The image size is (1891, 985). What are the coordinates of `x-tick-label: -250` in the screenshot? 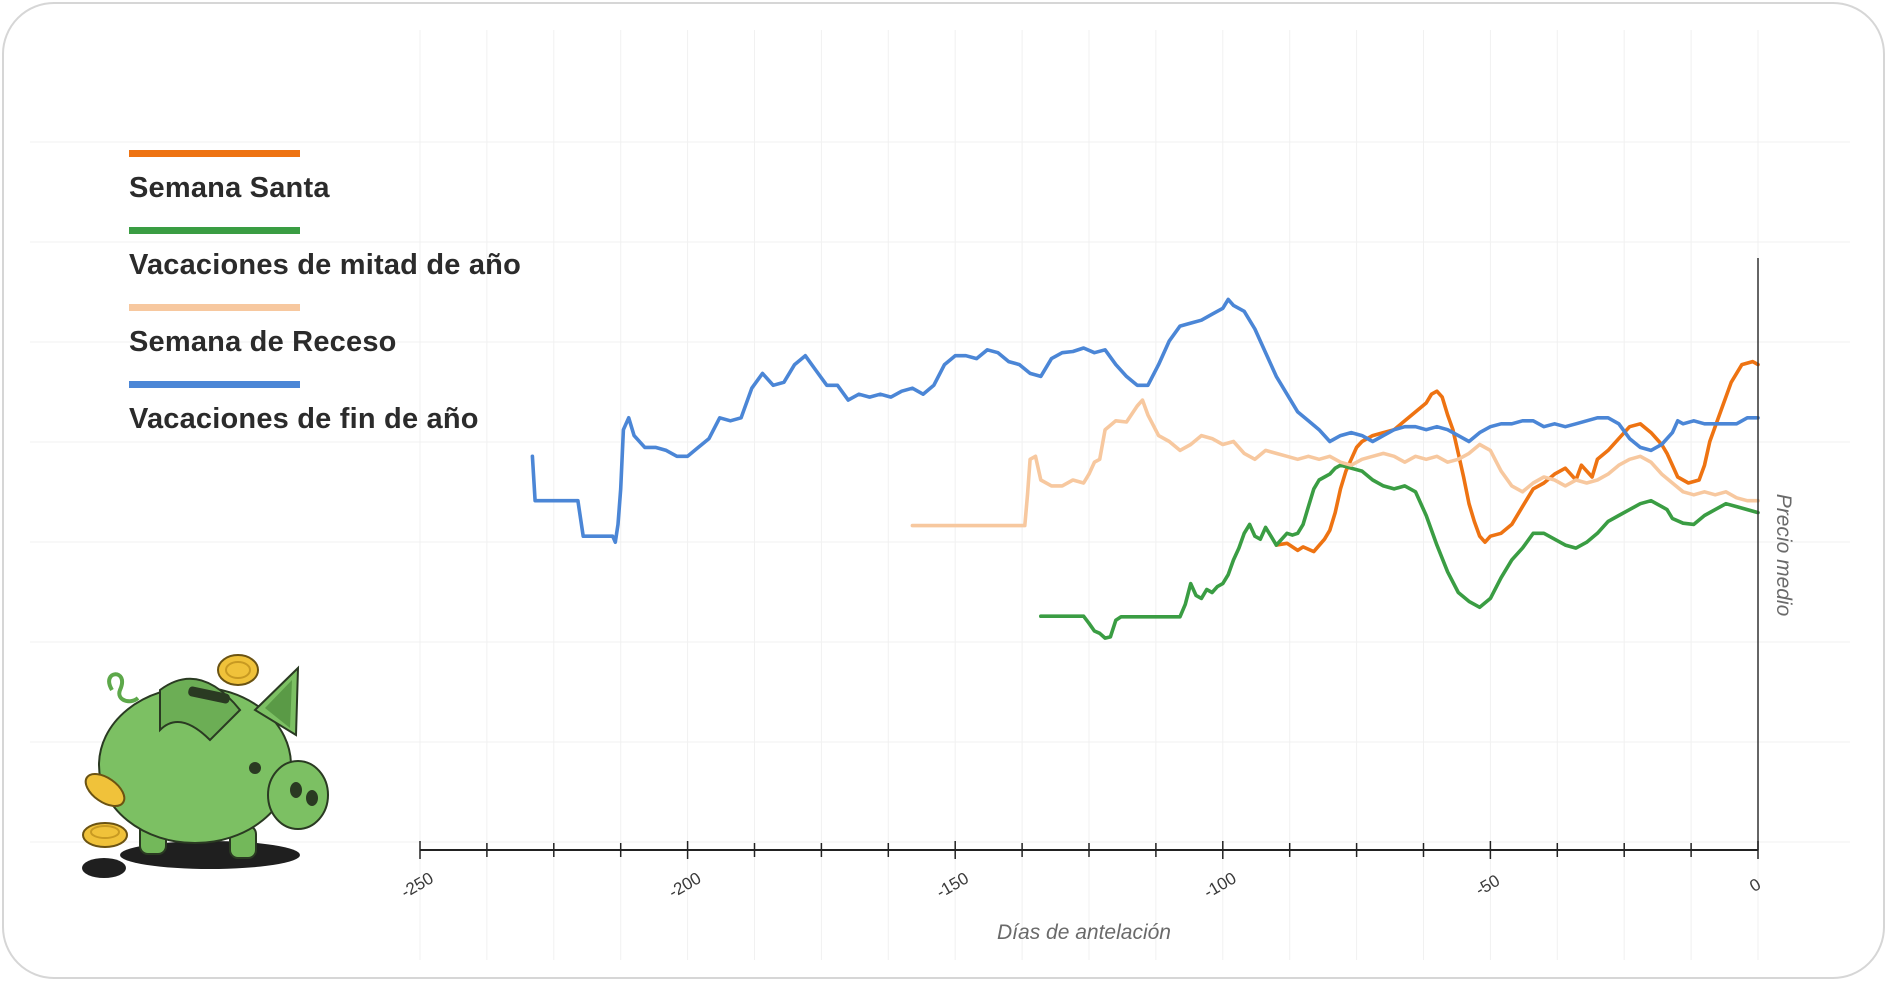 It's located at (417, 885).